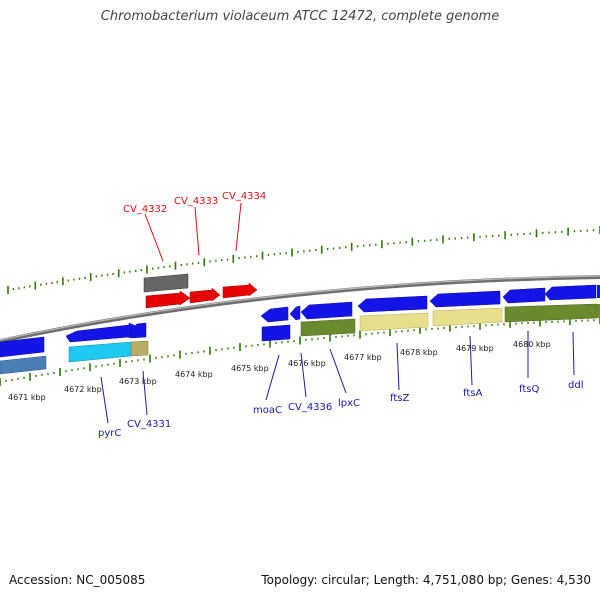  What do you see at coordinates (575, 385) in the screenshot?
I see `gene-label-ddl: ddl` at bounding box center [575, 385].